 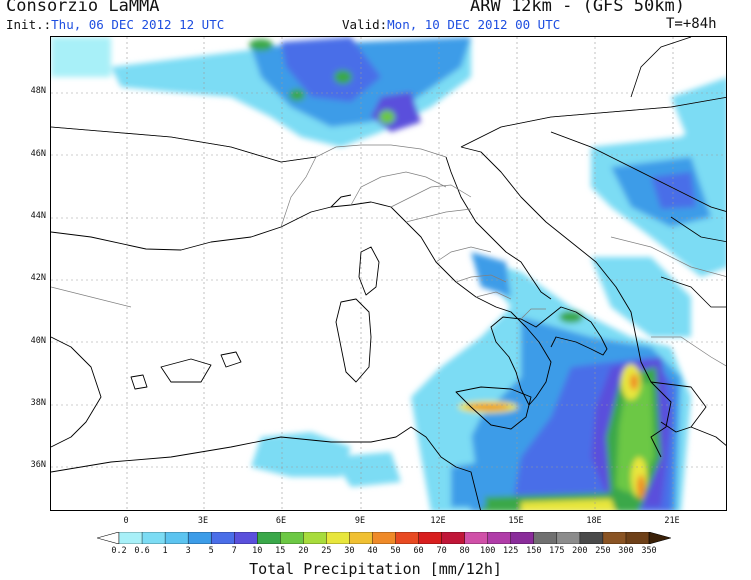 What do you see at coordinates (38, 91) in the screenshot?
I see `lat-label-48n: 48N` at bounding box center [38, 91].